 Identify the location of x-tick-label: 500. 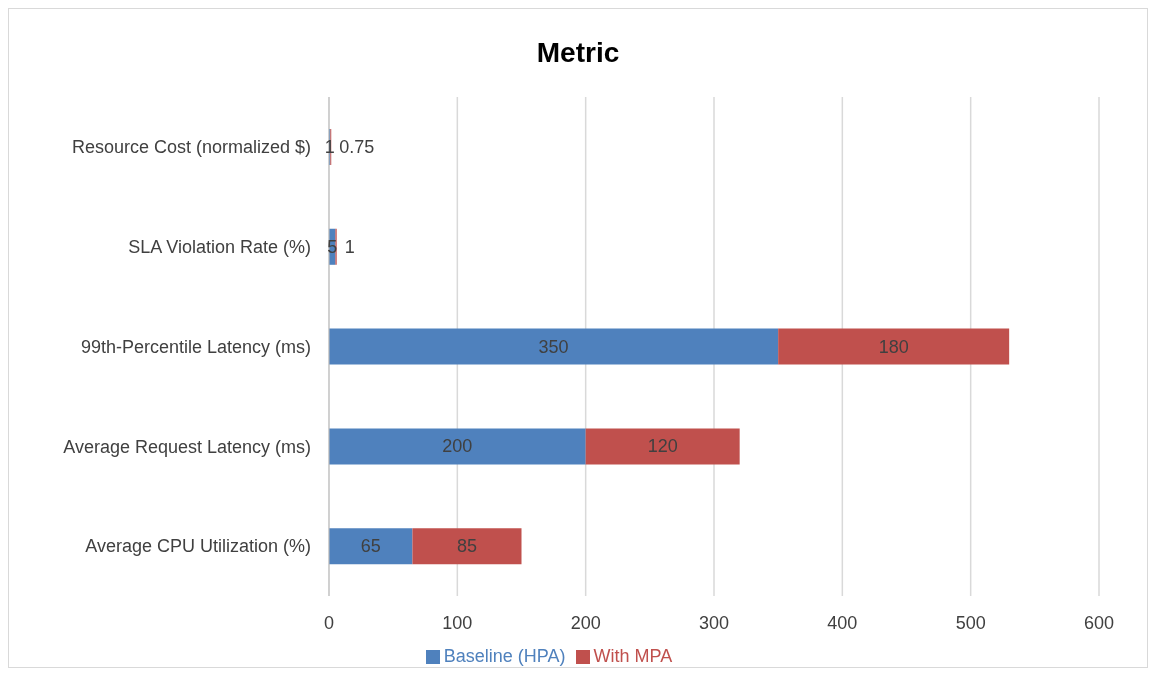
(970, 622).